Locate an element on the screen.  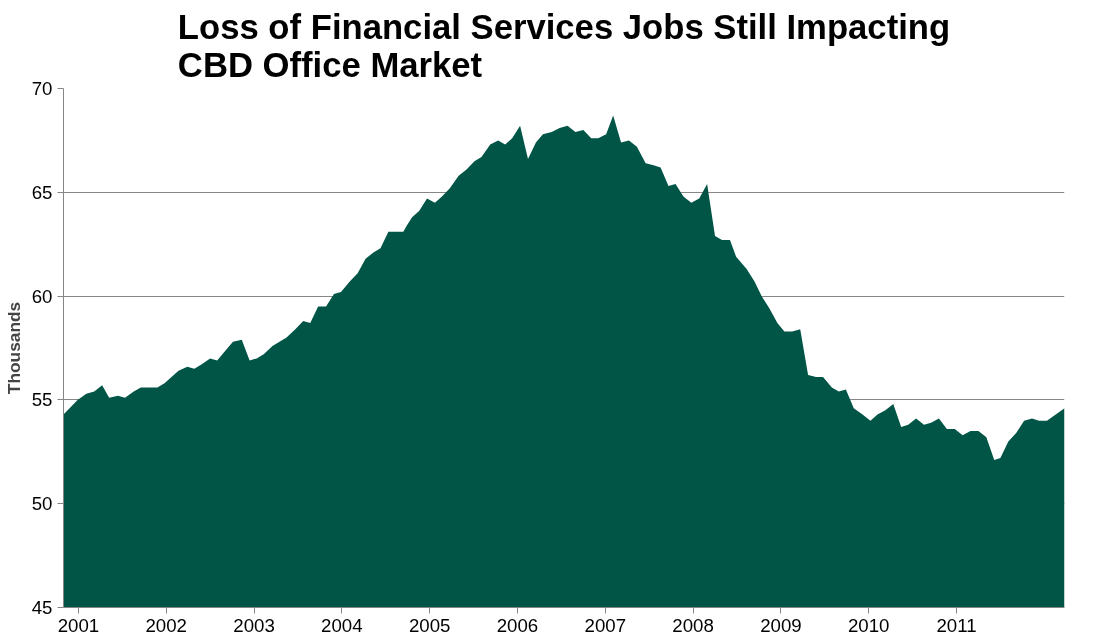
x-tick-label: 2003 is located at coordinates (254, 625).